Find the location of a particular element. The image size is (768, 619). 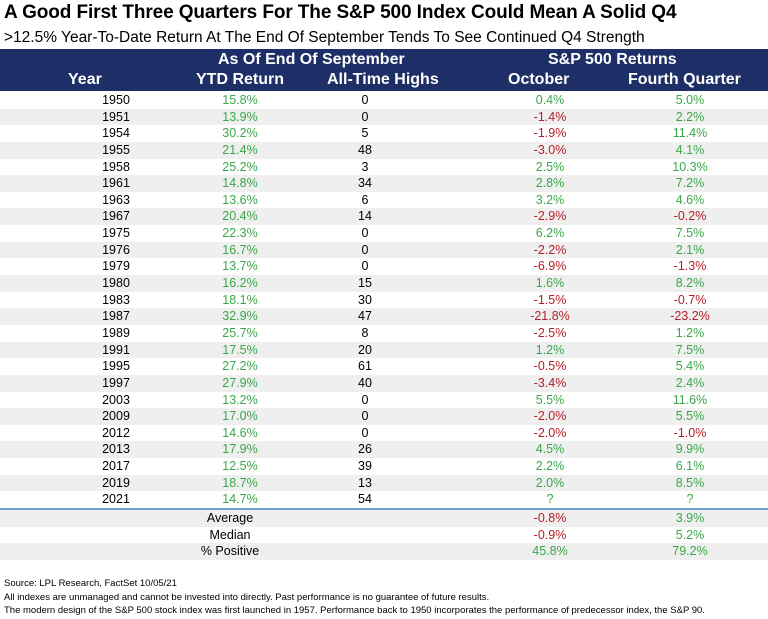

cell-fourth-quarter: 5.0% is located at coordinates (690, 100).